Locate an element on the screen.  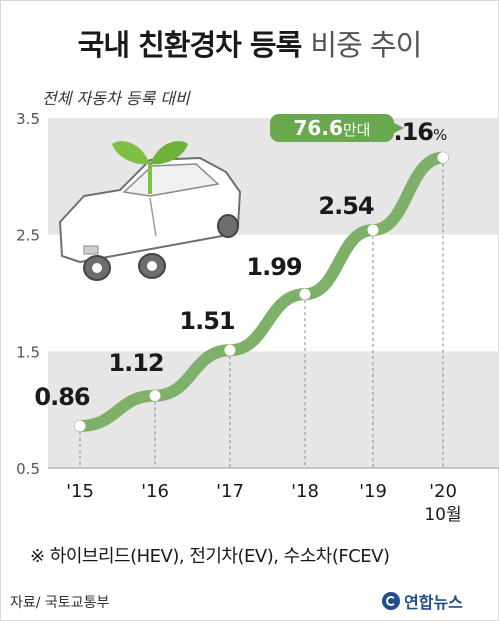
callout-unit: 만대 is located at coordinates (357, 130).